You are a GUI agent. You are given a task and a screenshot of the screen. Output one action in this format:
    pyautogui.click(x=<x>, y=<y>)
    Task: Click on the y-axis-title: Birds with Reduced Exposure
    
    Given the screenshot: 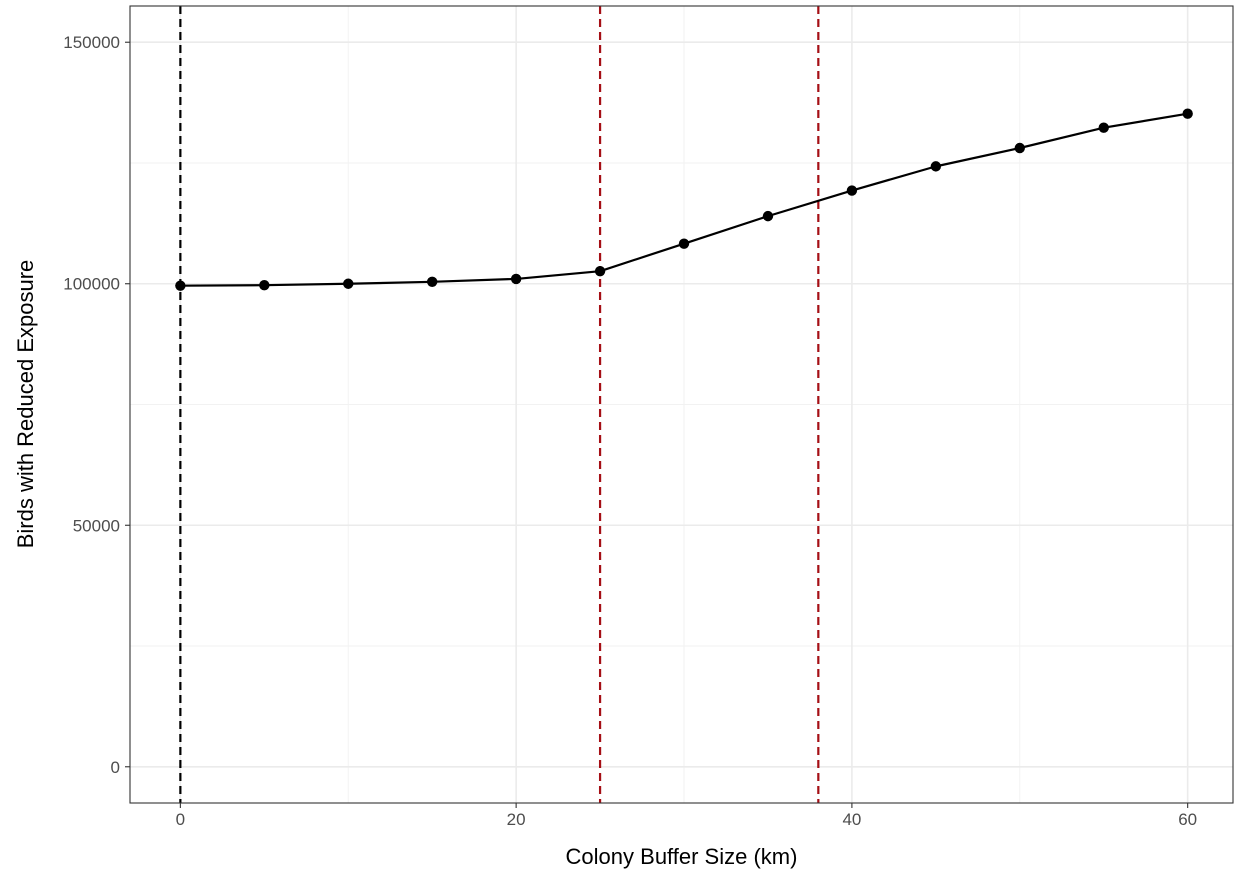 What is the action you would take?
    pyautogui.click(x=25, y=404)
    